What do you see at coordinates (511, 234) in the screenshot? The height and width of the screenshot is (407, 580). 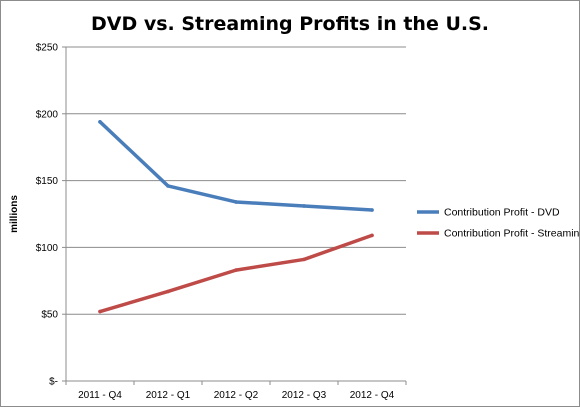 I see `legend-label-1: Contribution Profit - Streaming` at bounding box center [511, 234].